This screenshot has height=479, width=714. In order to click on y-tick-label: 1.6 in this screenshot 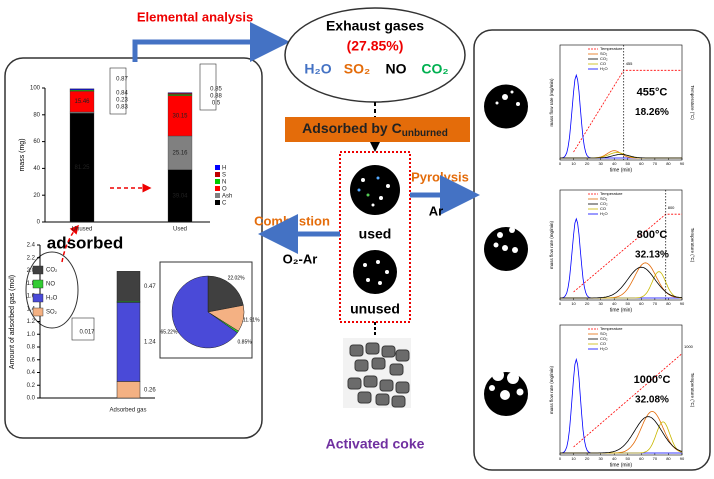, I will do `click(31, 297)`.